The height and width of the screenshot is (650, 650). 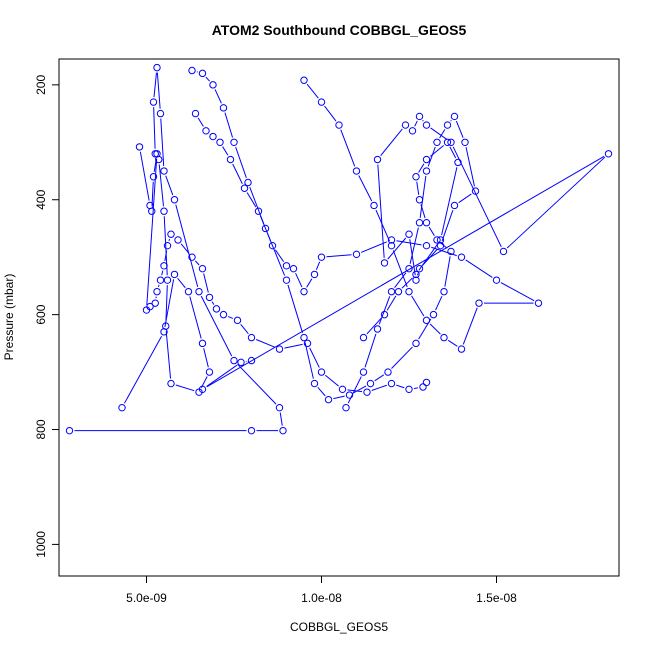 What do you see at coordinates (339, 30) in the screenshot?
I see `chart-title: ATOM2 Southbound COBBGL_GEOS5` at bounding box center [339, 30].